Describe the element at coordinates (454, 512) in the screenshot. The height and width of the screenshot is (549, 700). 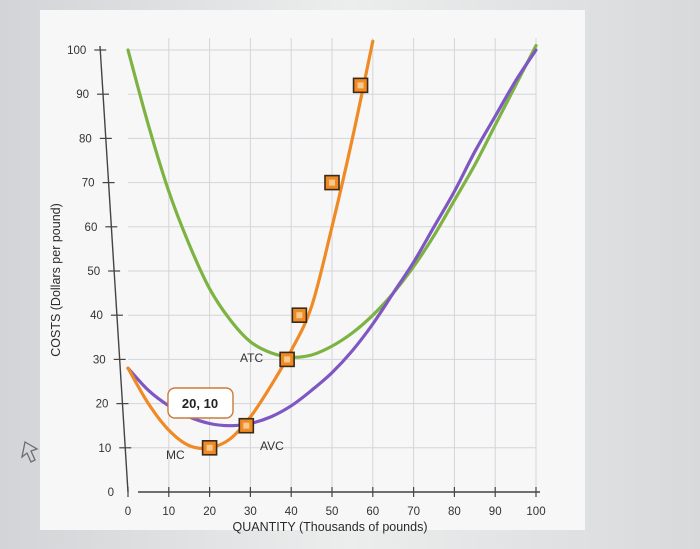
I see `x-tick-label: 80` at that location.